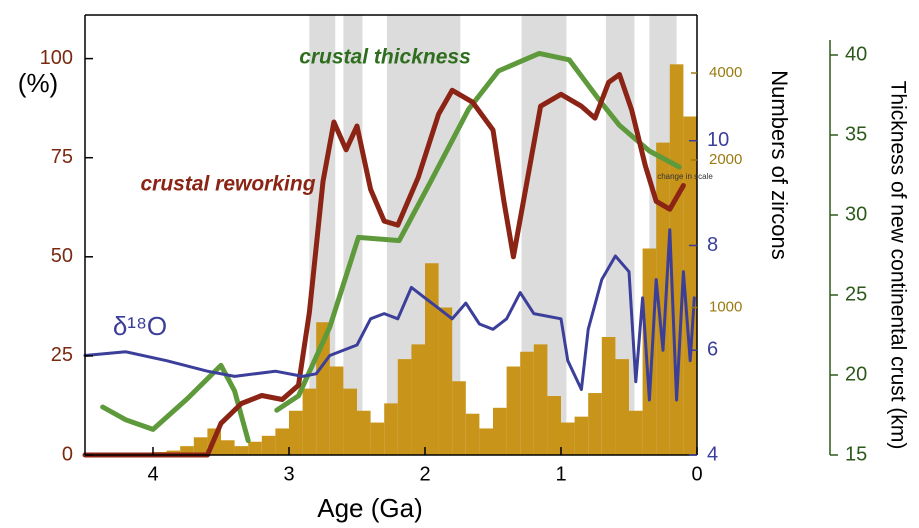 This screenshot has height=528, width=919. I want to click on x-tick-label: 4, so click(152, 474).